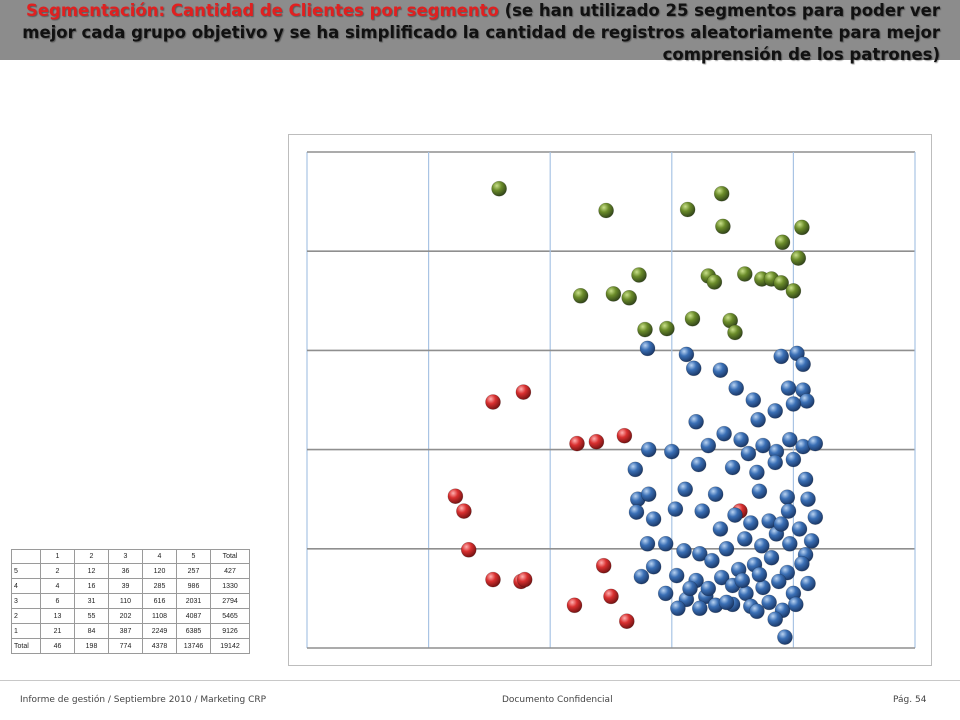 This screenshot has width=960, height=720. I want to click on table-cell: 13, so click(57, 616).